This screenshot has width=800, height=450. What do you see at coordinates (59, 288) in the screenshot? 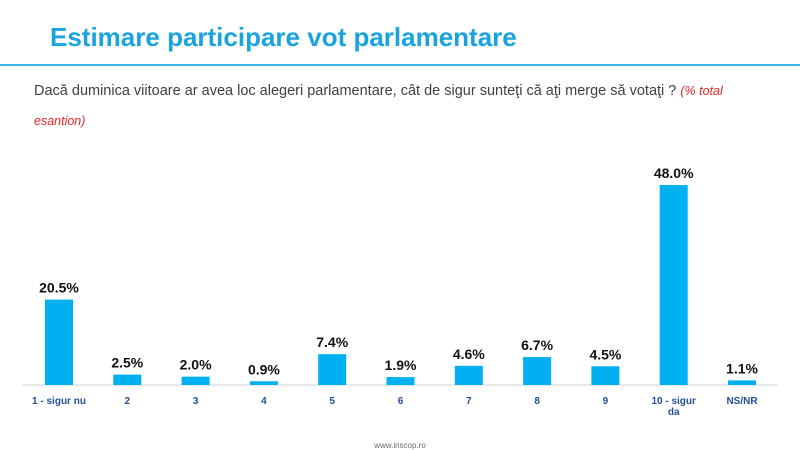
I see `value-label-1: 20.5%` at bounding box center [59, 288].